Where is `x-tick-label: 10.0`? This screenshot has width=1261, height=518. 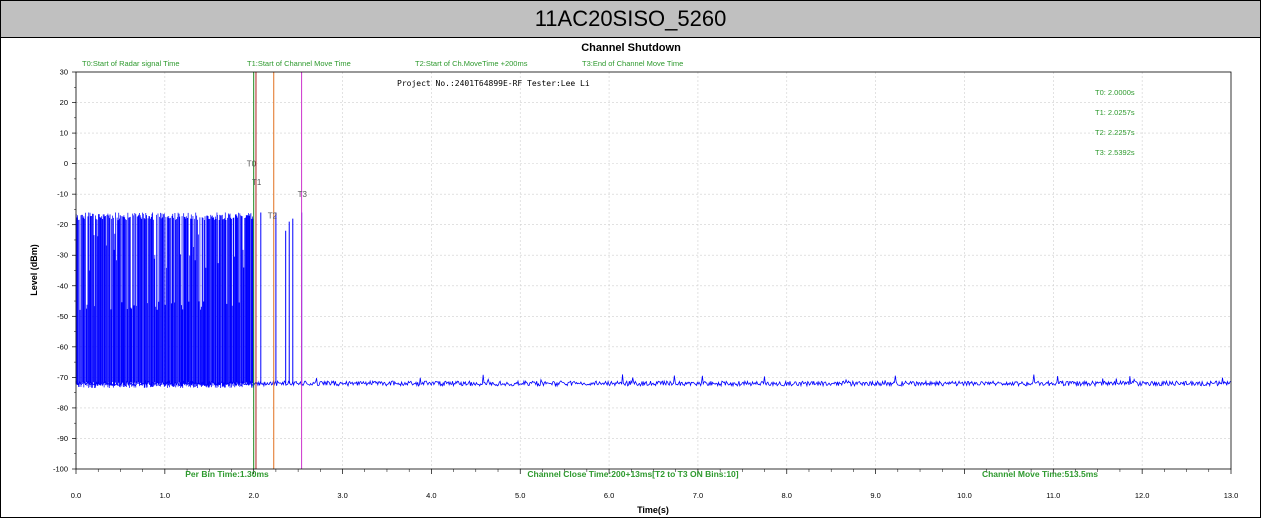 x-tick-label: 10.0 is located at coordinates (964, 495).